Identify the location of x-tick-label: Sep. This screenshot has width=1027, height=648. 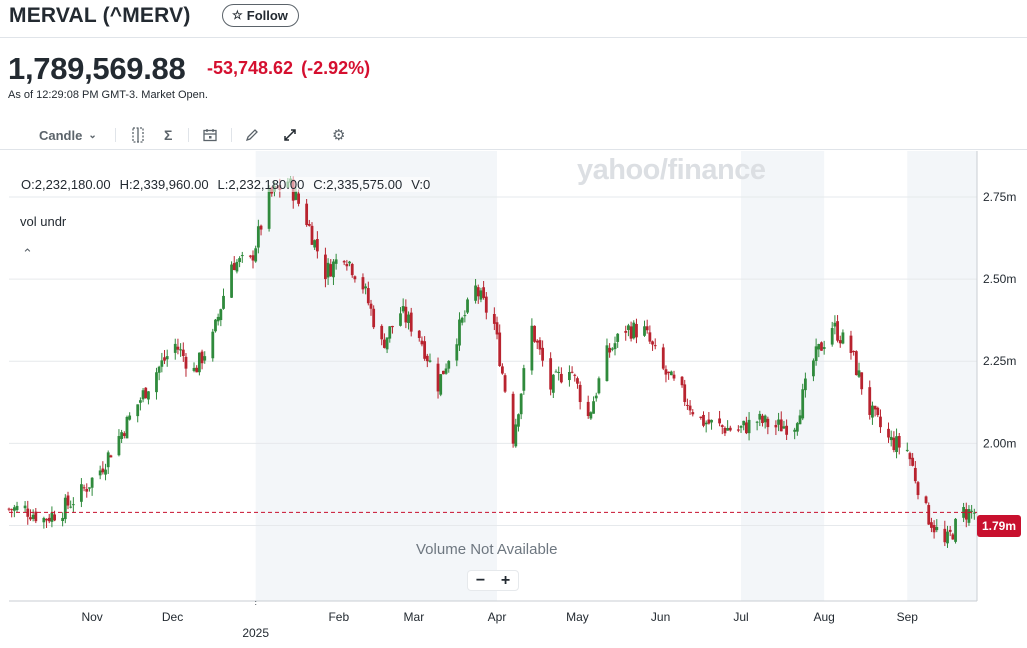
(908, 617).